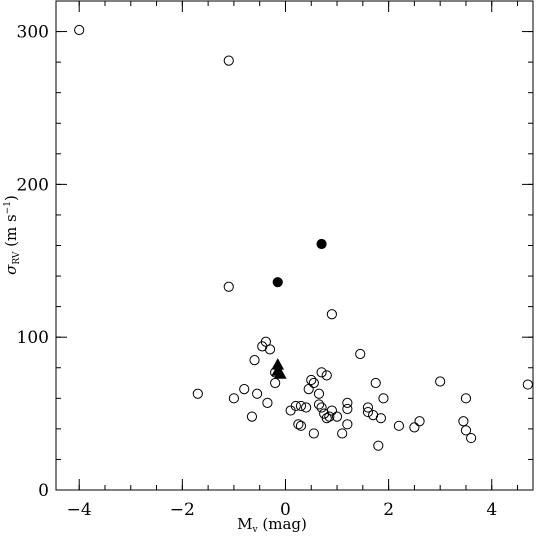 The image size is (539, 539). What do you see at coordinates (388, 510) in the screenshot?
I see `x-tick-label: 2` at bounding box center [388, 510].